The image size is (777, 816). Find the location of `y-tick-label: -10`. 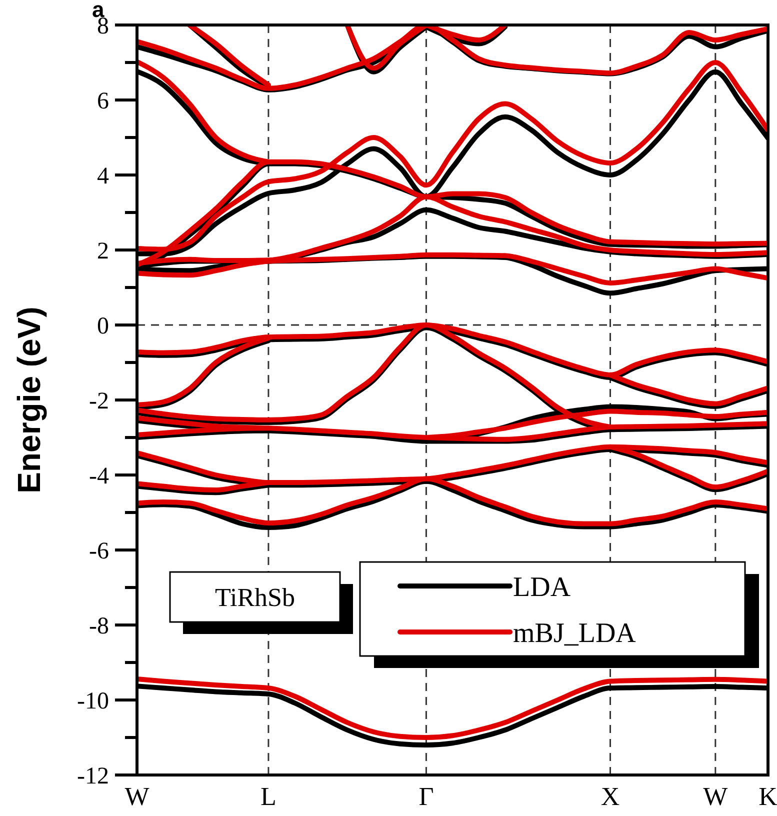

y-tick-label: -10 is located at coordinates (93, 701).